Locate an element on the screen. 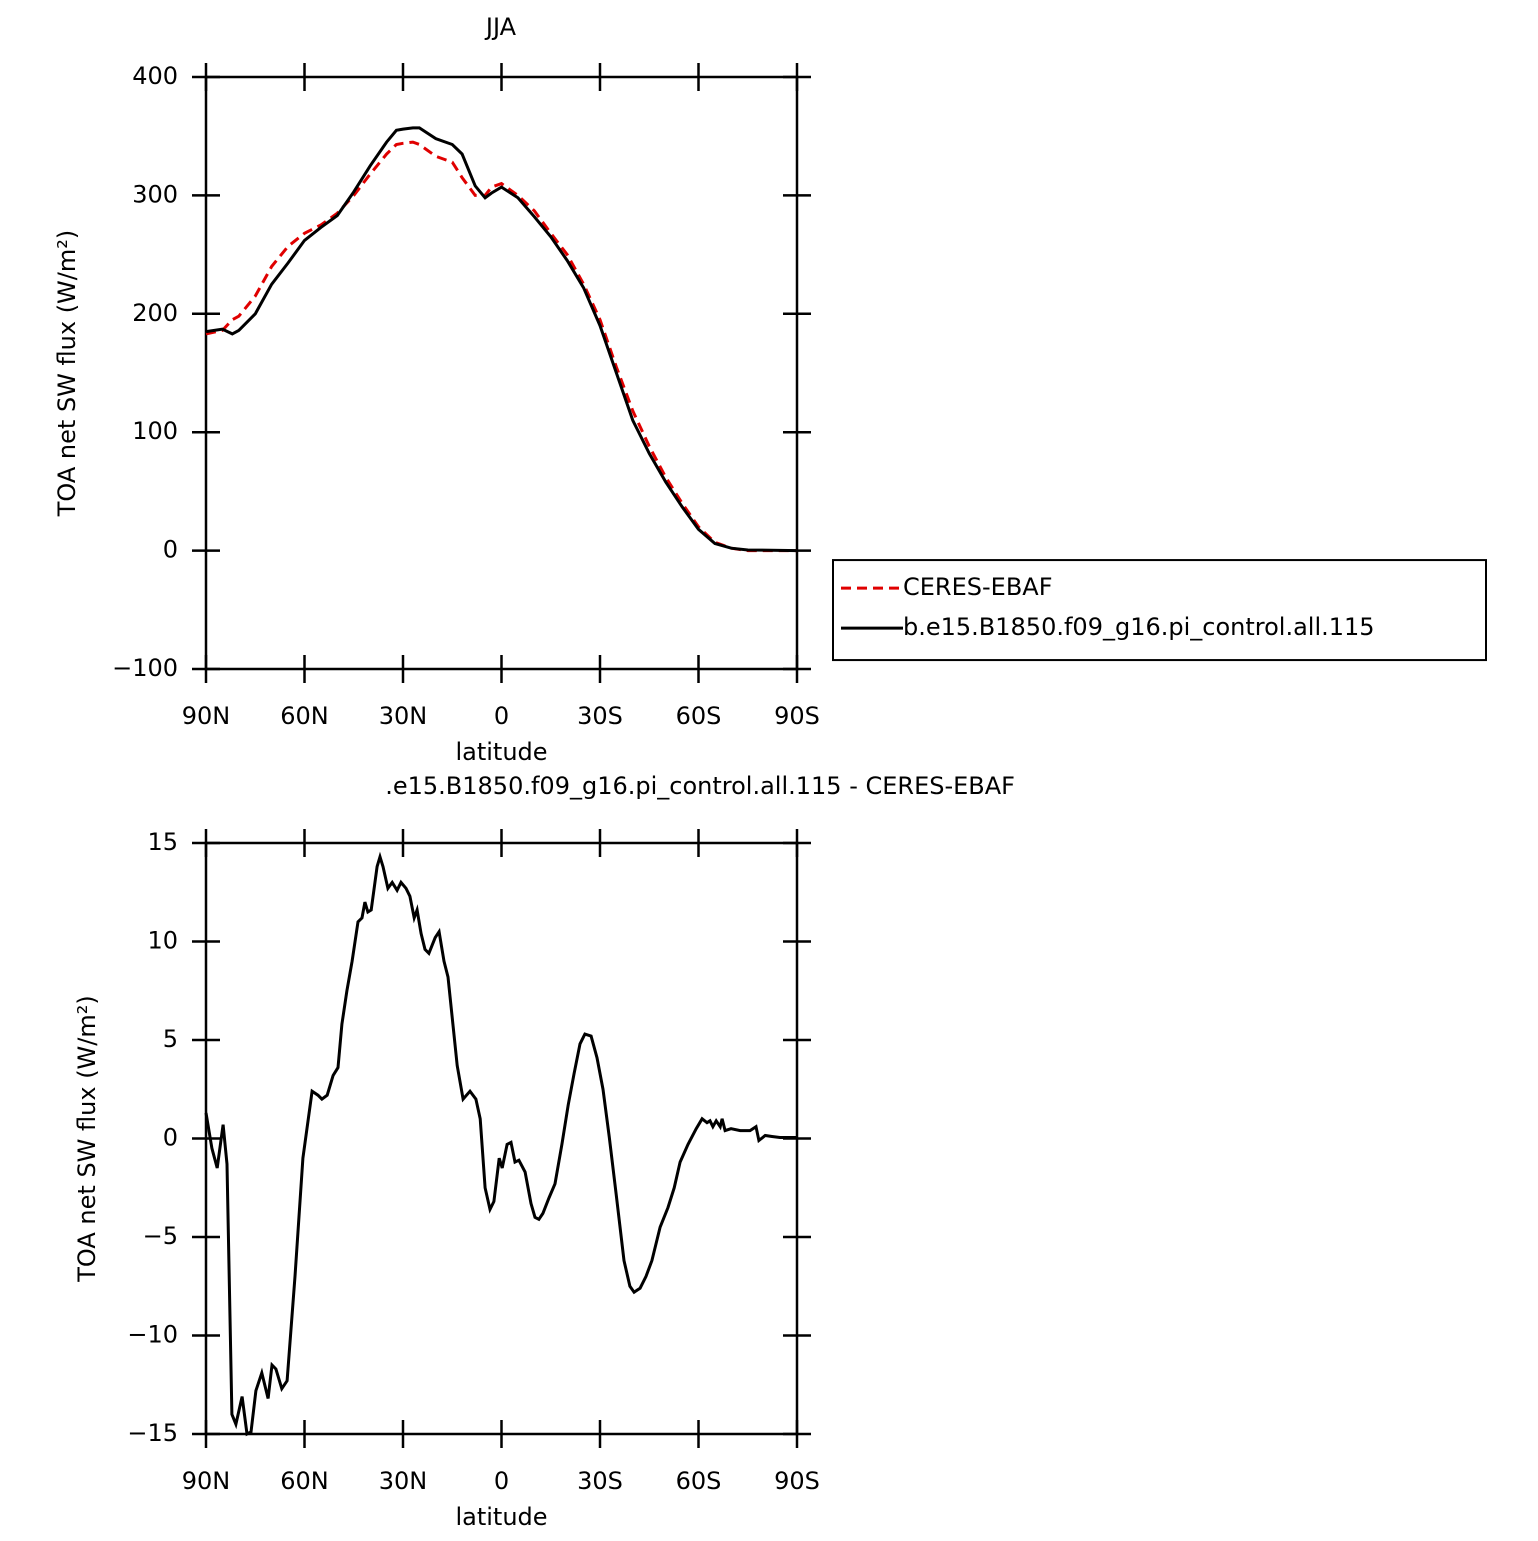  legend-label: CERES-EBAF is located at coordinates (978, 587).